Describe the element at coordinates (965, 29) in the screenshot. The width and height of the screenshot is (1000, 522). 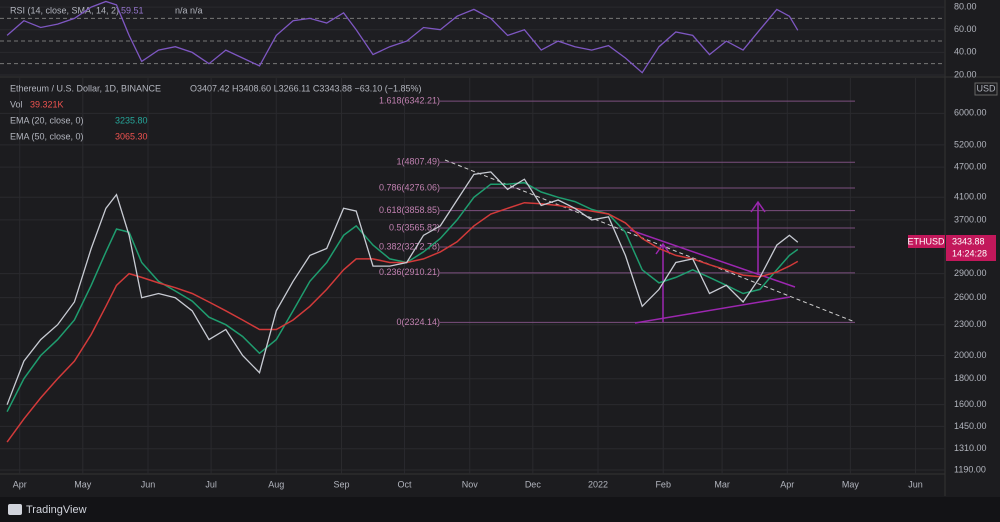
I see `y-tick-label: 60.00` at that location.